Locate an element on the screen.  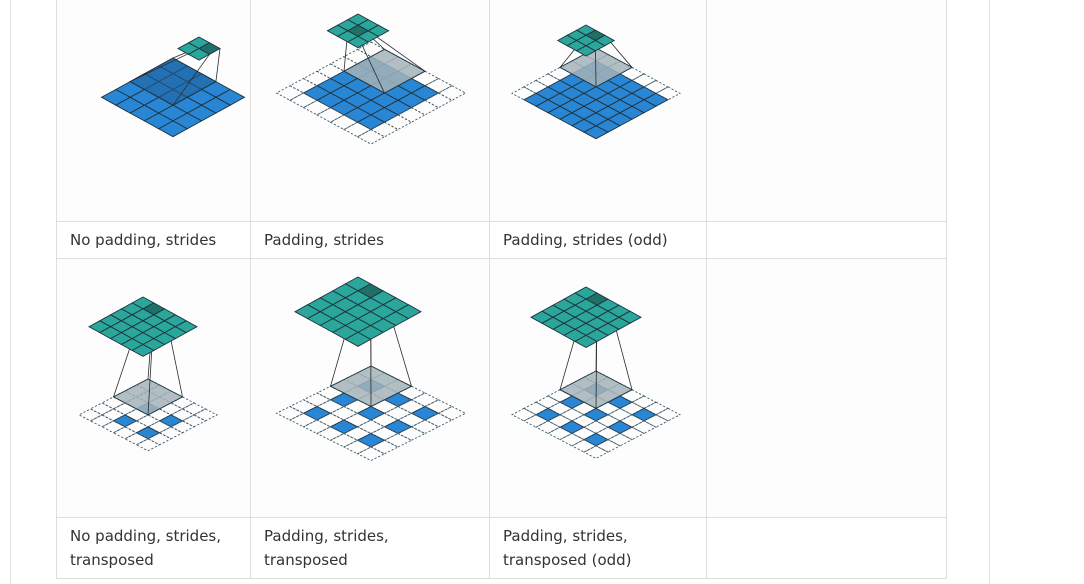
caption: Padding, strides is located at coordinates (370, 240).